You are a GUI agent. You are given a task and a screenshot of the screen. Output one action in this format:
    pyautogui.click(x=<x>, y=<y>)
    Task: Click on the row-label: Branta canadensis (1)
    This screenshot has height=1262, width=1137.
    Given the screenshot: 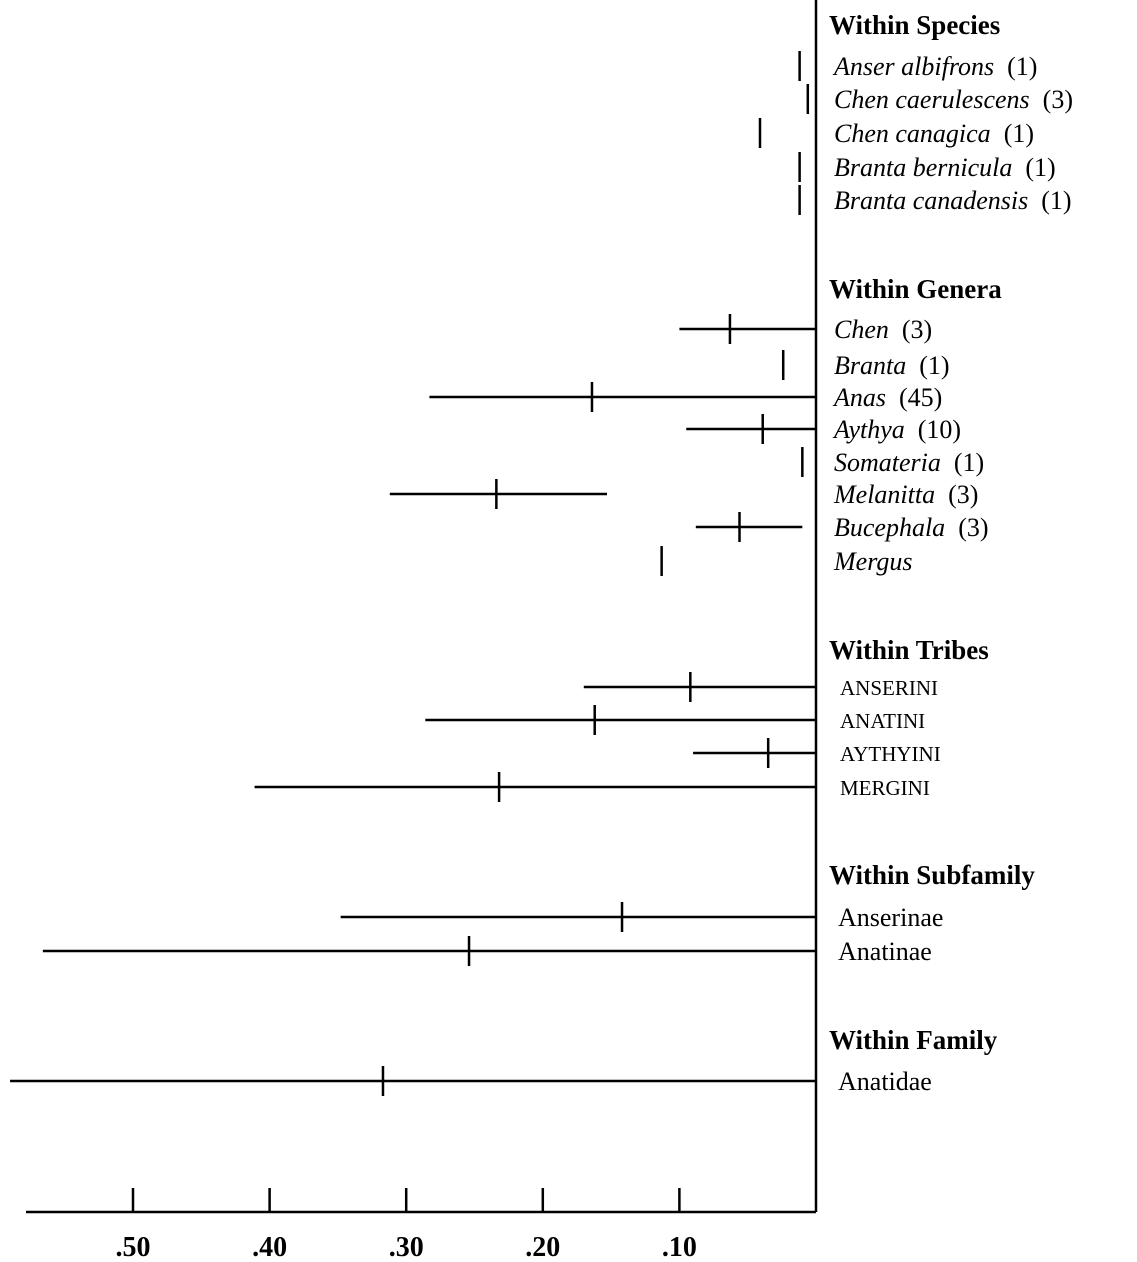 What is the action you would take?
    pyautogui.click(x=953, y=200)
    